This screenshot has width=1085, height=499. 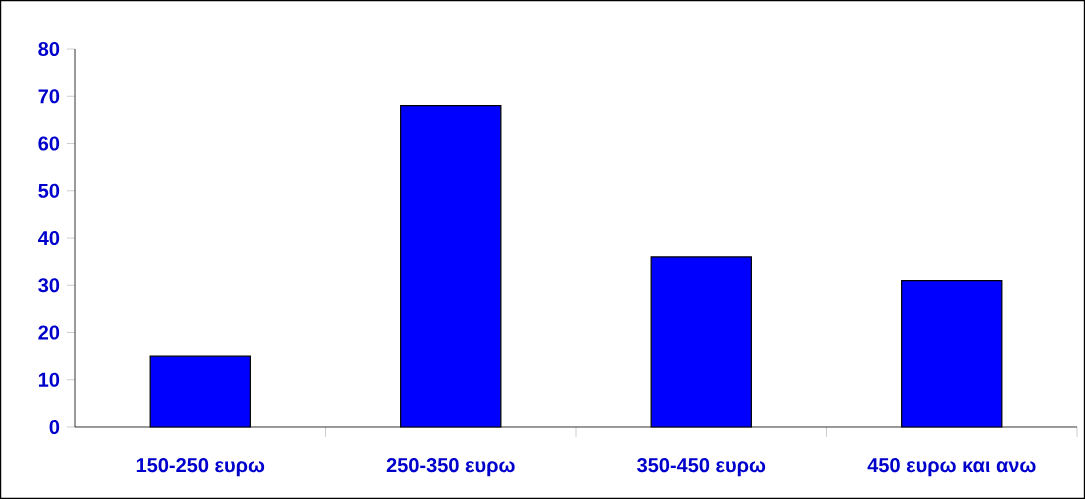 What do you see at coordinates (49, 379) in the screenshot?
I see `y-tick-label: 10` at bounding box center [49, 379].